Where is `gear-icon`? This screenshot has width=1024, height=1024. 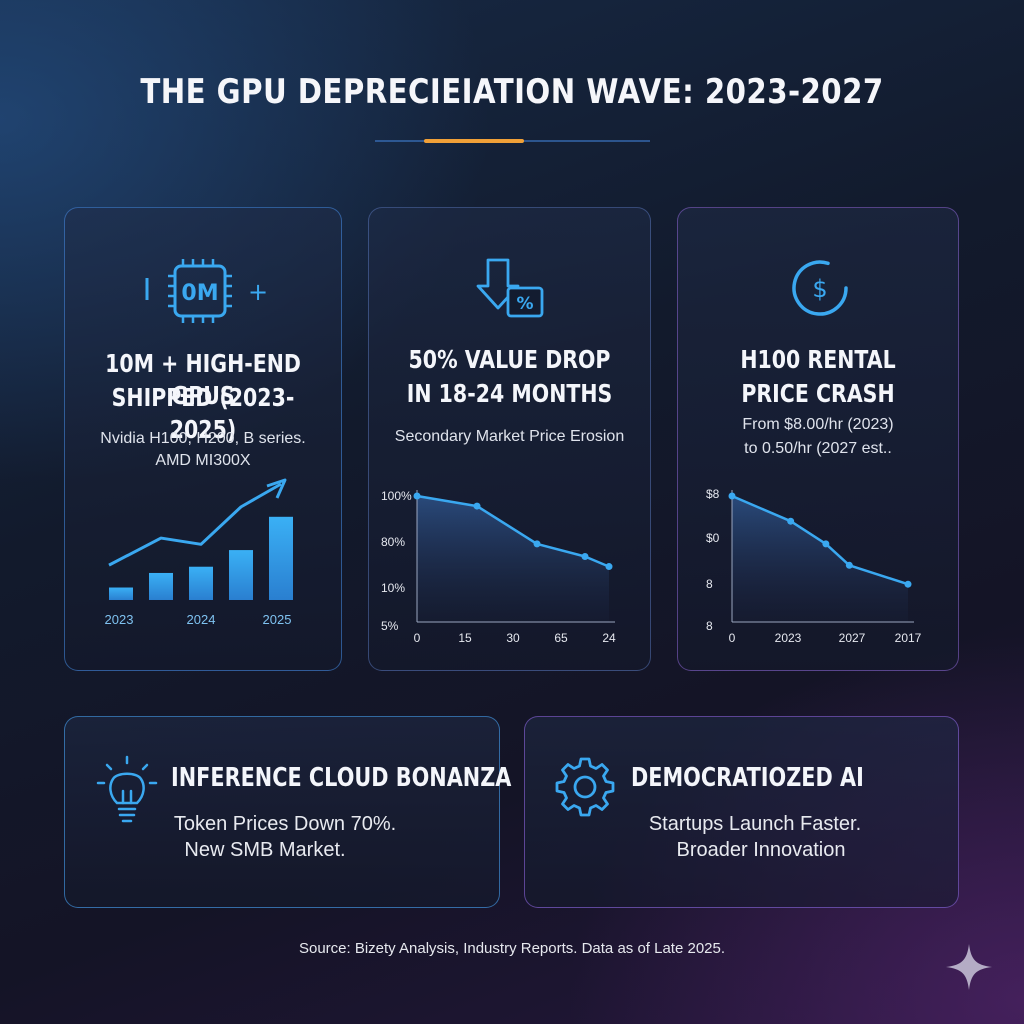
gear-icon is located at coordinates (585, 787).